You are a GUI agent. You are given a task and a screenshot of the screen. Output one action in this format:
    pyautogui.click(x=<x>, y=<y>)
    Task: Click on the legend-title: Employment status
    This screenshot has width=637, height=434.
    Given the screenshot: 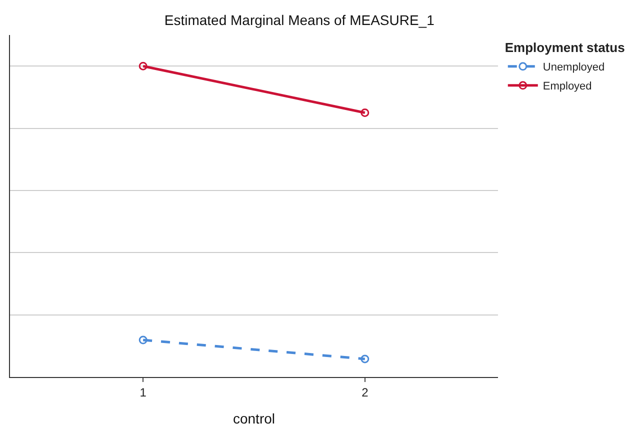 What is the action you would take?
    pyautogui.click(x=564, y=47)
    